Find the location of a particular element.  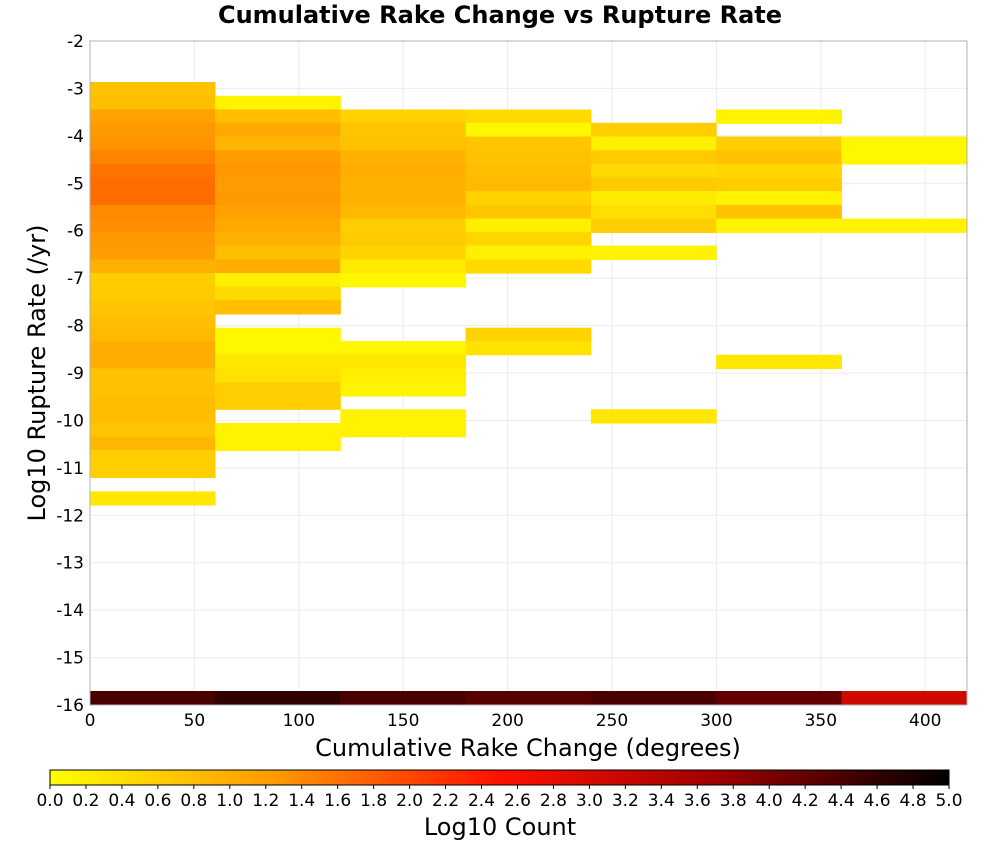

y-axis-ticks: -2 -3 -4 -5 -6 -7 -8 -9 -10 -11 -12 -13 -14 -15 -16 is located at coordinates (70, 374).